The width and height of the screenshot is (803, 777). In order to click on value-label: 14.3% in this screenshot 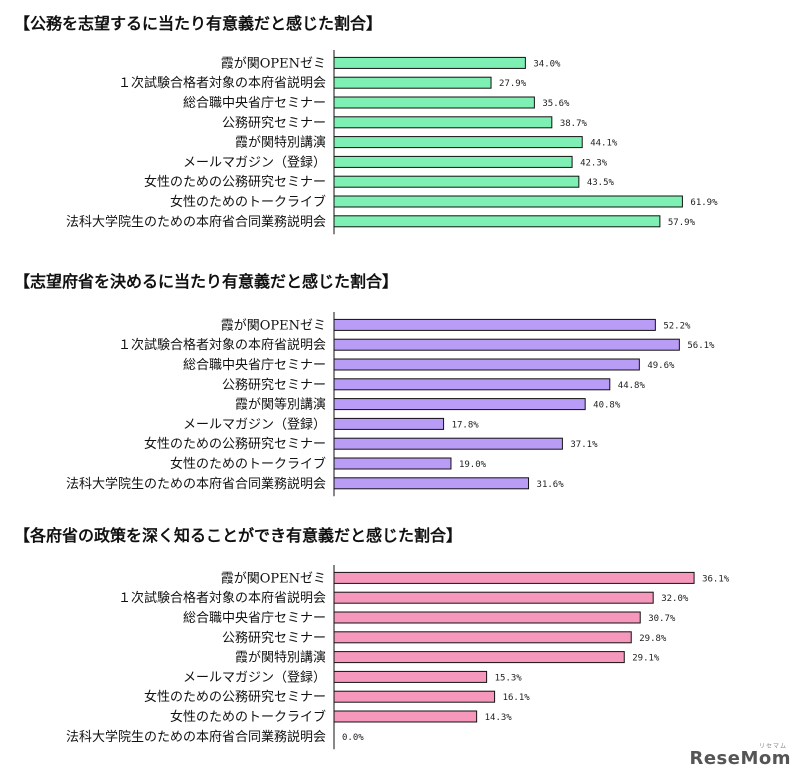, I will do `click(499, 718)`.